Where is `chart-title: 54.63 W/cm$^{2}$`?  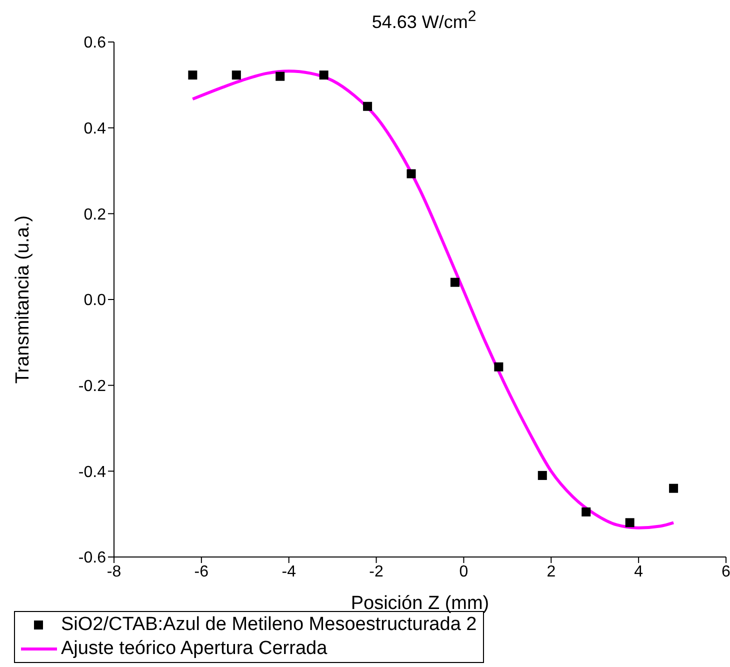 chart-title: 54.63 W/cm$^{2}$ is located at coordinates (424, 21).